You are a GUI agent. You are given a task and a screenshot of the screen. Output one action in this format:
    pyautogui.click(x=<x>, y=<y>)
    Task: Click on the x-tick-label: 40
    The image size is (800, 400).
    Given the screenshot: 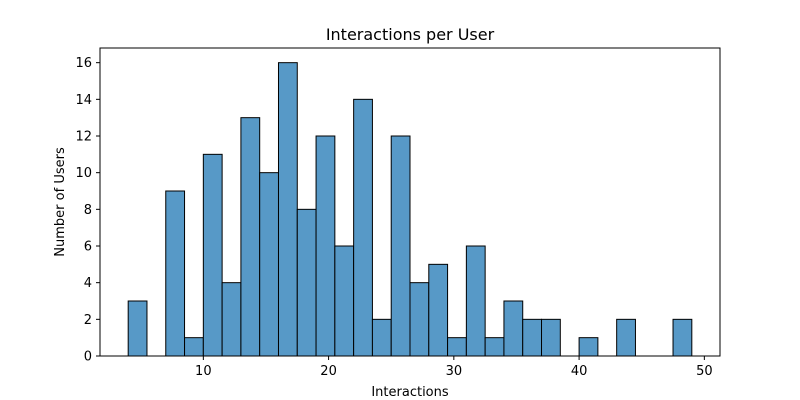 What is the action you would take?
    pyautogui.click(x=579, y=371)
    